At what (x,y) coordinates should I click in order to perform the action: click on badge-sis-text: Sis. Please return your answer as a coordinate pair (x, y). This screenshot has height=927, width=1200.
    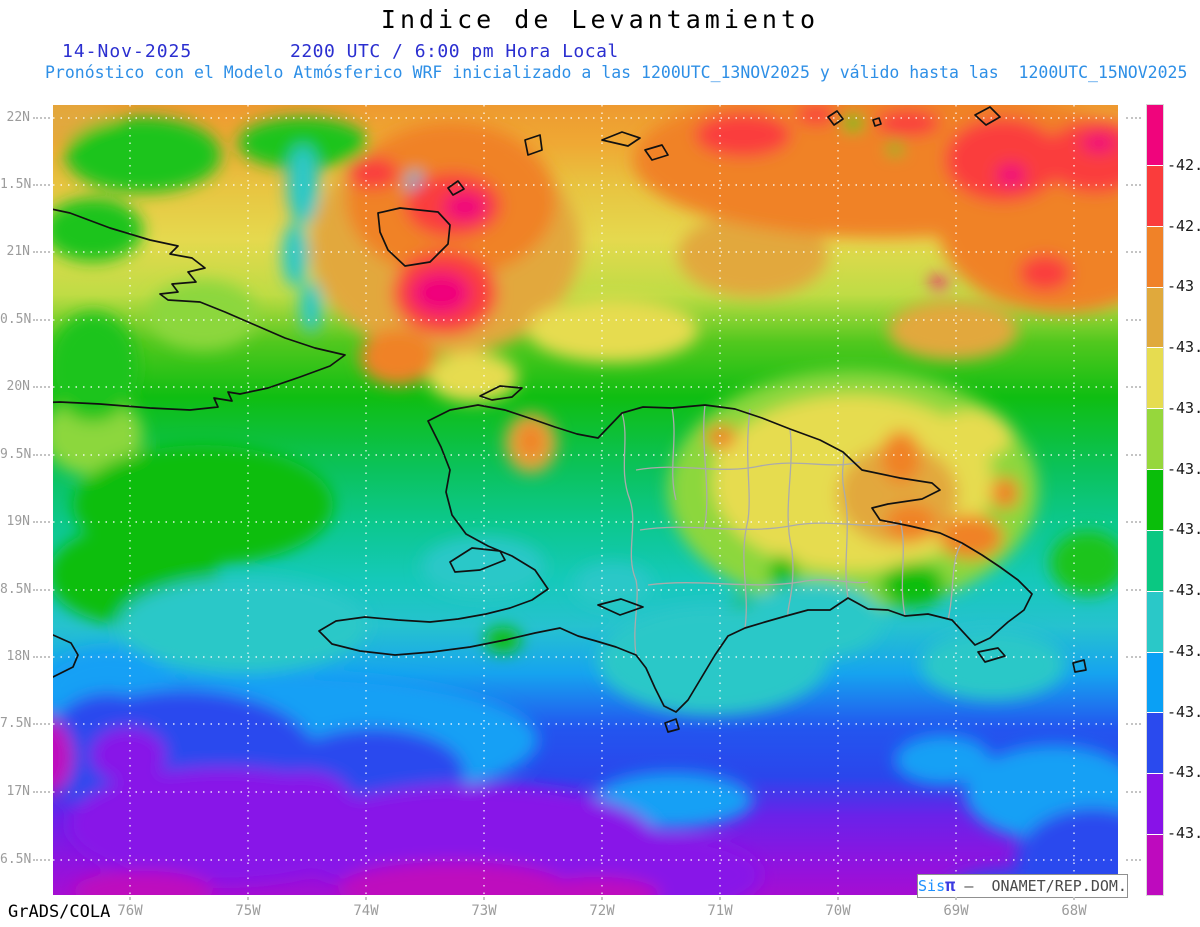
    Looking at the image, I should click on (932, 886).